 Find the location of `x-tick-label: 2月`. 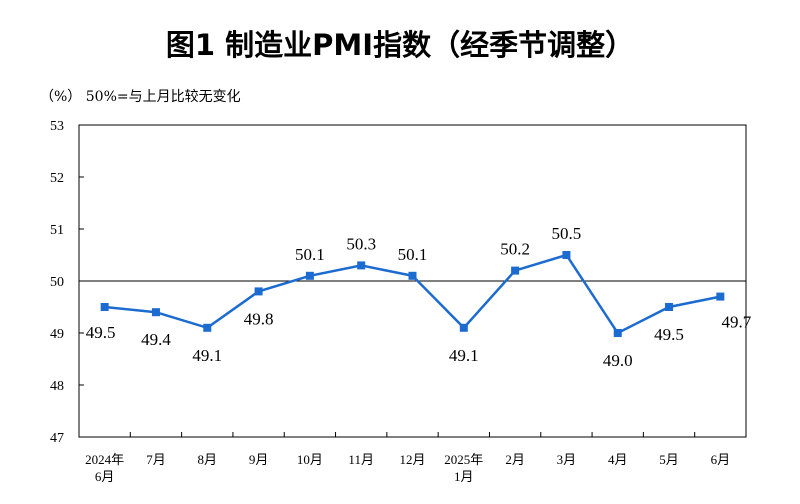

x-tick-label: 2月 is located at coordinates (515, 459).